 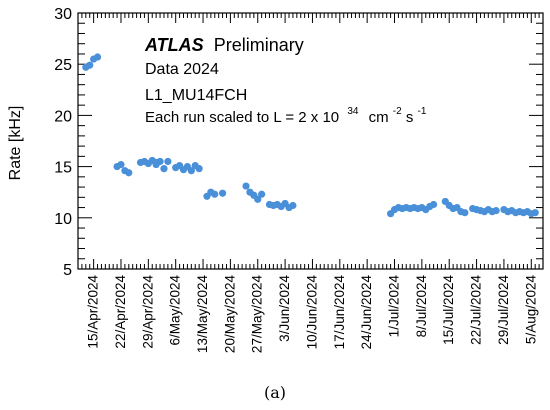 What do you see at coordinates (311, 312) in the screenshot?
I see `x-tick-label: 10/Jun/2024` at bounding box center [311, 312].